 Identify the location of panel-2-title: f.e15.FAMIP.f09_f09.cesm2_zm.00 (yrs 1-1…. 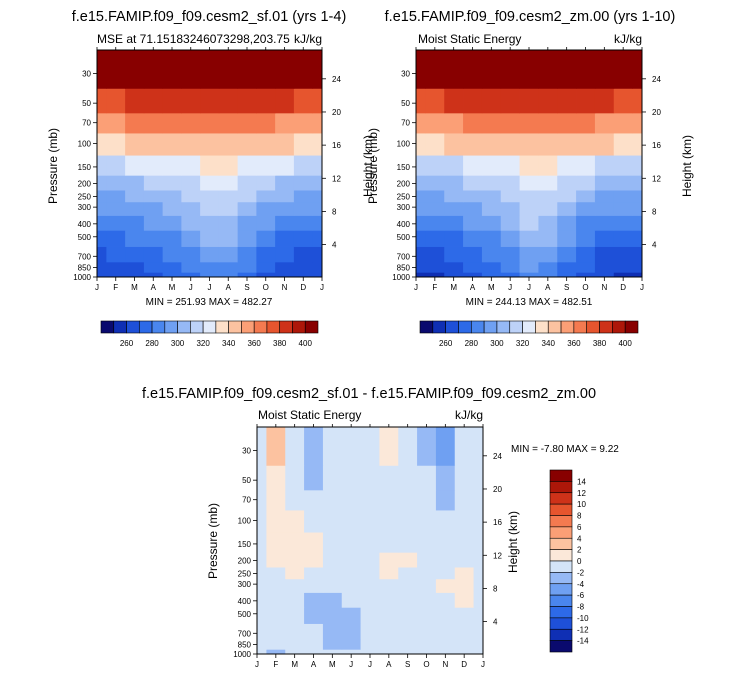
(530, 17).